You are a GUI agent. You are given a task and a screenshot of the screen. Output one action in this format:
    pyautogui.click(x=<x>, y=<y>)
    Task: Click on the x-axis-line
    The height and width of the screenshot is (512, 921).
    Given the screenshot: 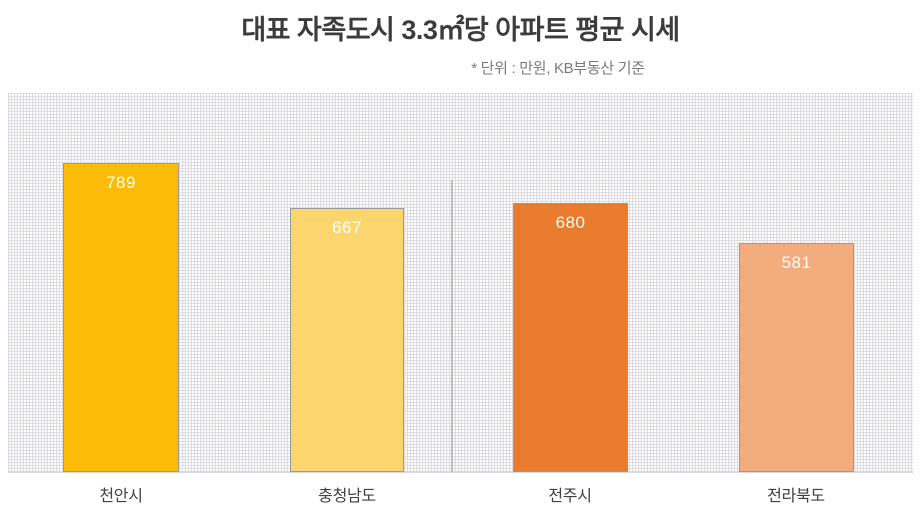 What is the action you would take?
    pyautogui.click(x=460, y=472)
    